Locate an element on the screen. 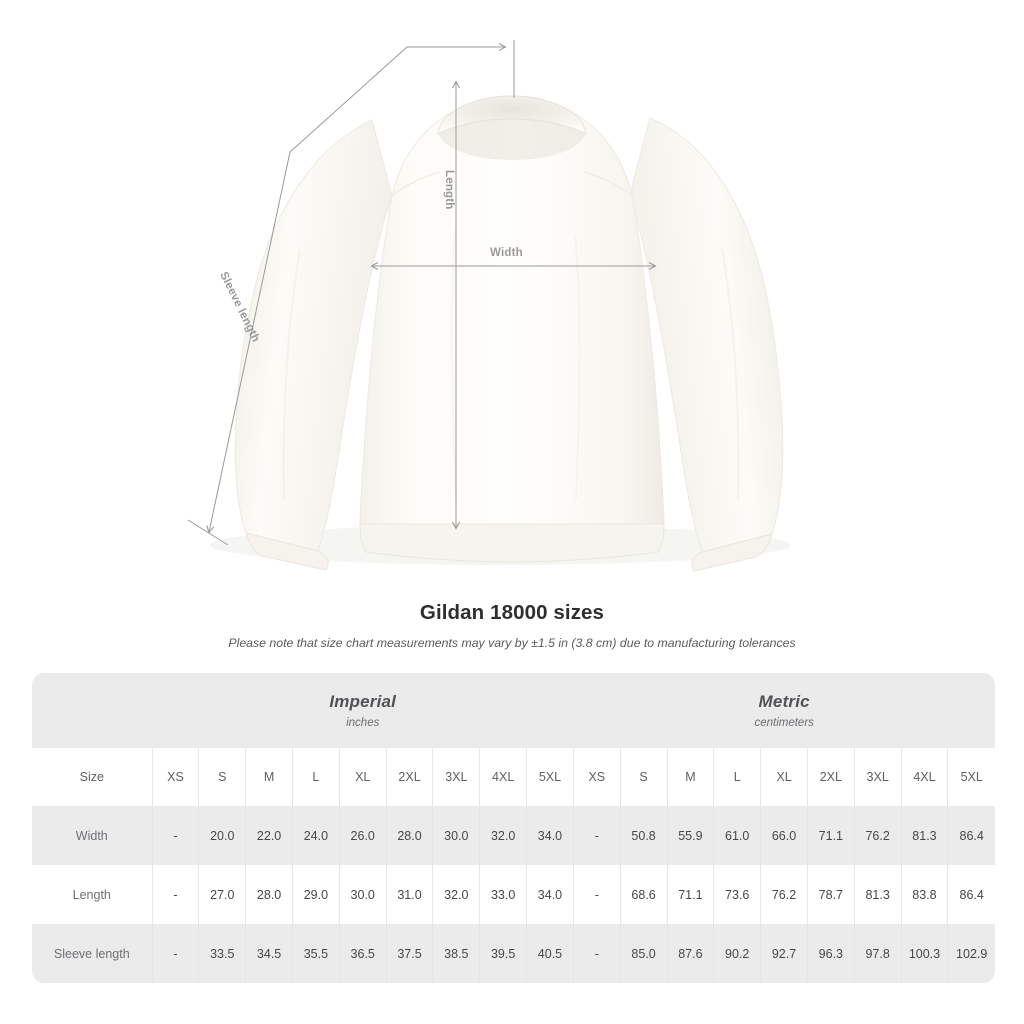 The width and height of the screenshot is (1024, 1024). measurement-cell: 22.0 is located at coordinates (269, 835).